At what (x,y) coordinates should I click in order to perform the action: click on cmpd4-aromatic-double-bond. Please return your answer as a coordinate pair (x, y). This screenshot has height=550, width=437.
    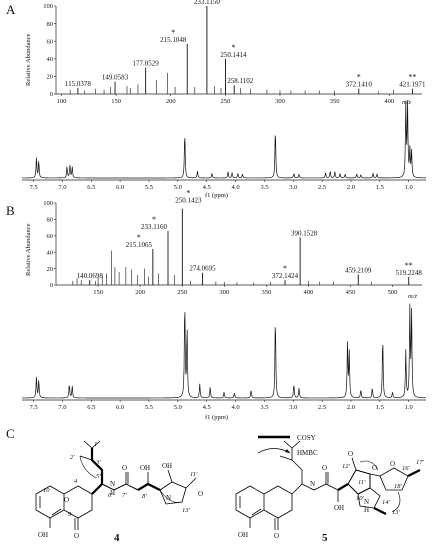
    Looking at the image, I should click on (56, 512).